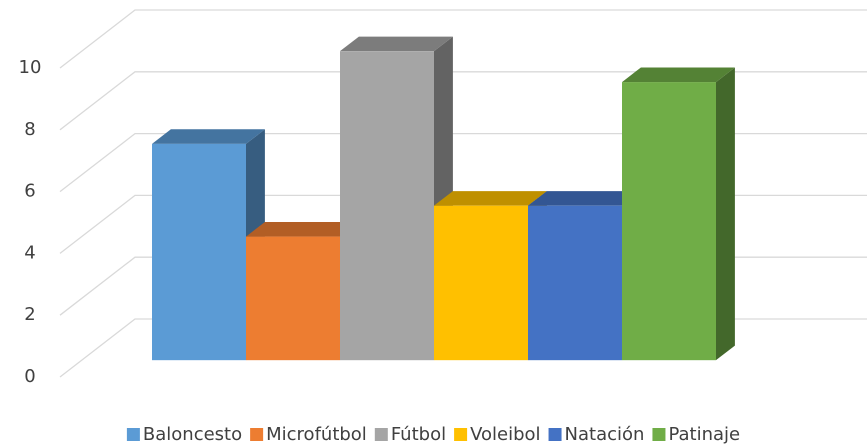  Describe the element at coordinates (605, 434) in the screenshot. I see `legend-label: Natación` at that location.